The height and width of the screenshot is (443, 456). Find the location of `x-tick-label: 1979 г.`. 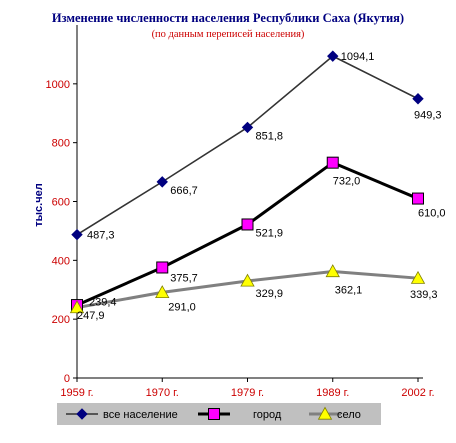

x-tick-label: 1979 г. is located at coordinates (247, 393).